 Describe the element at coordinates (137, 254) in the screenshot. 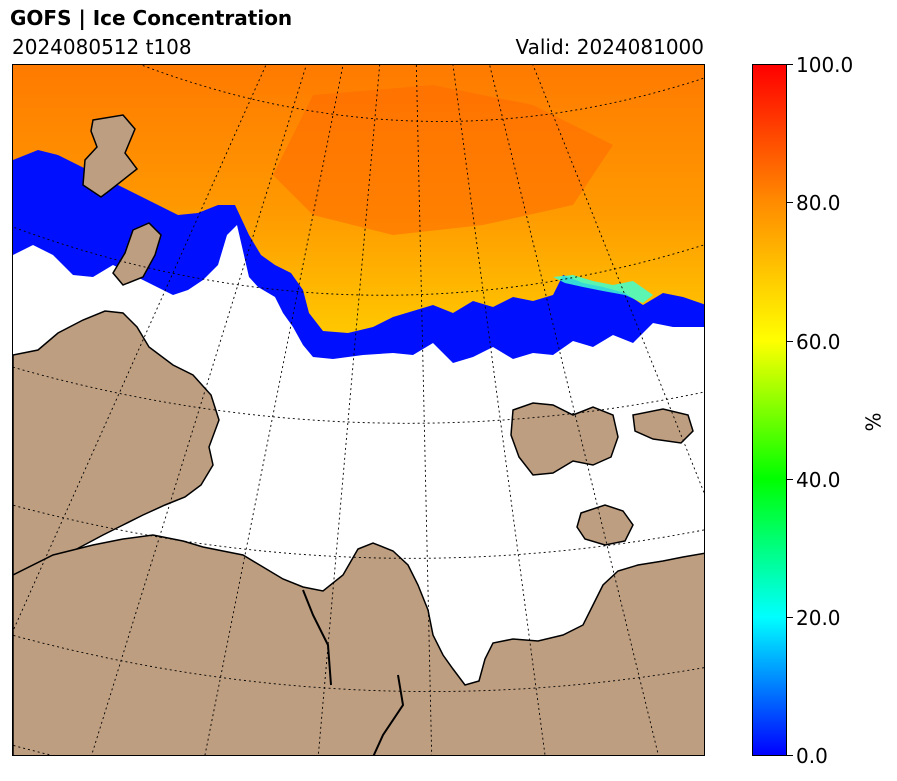

I see `land-island-west` at that location.